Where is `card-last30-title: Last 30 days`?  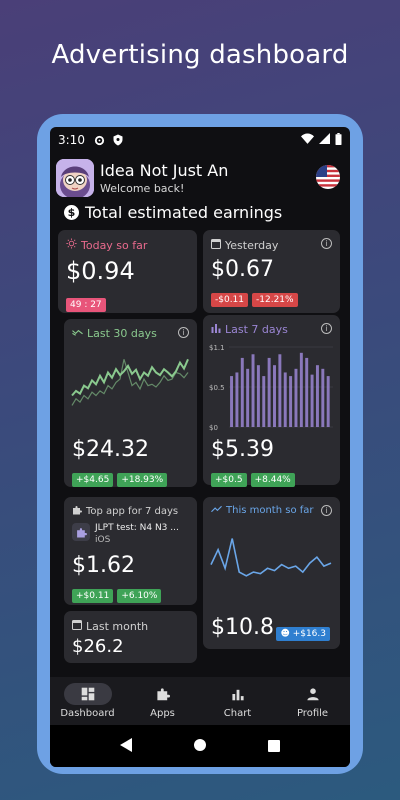 card-last30-title: Last 30 days is located at coordinates (114, 333).